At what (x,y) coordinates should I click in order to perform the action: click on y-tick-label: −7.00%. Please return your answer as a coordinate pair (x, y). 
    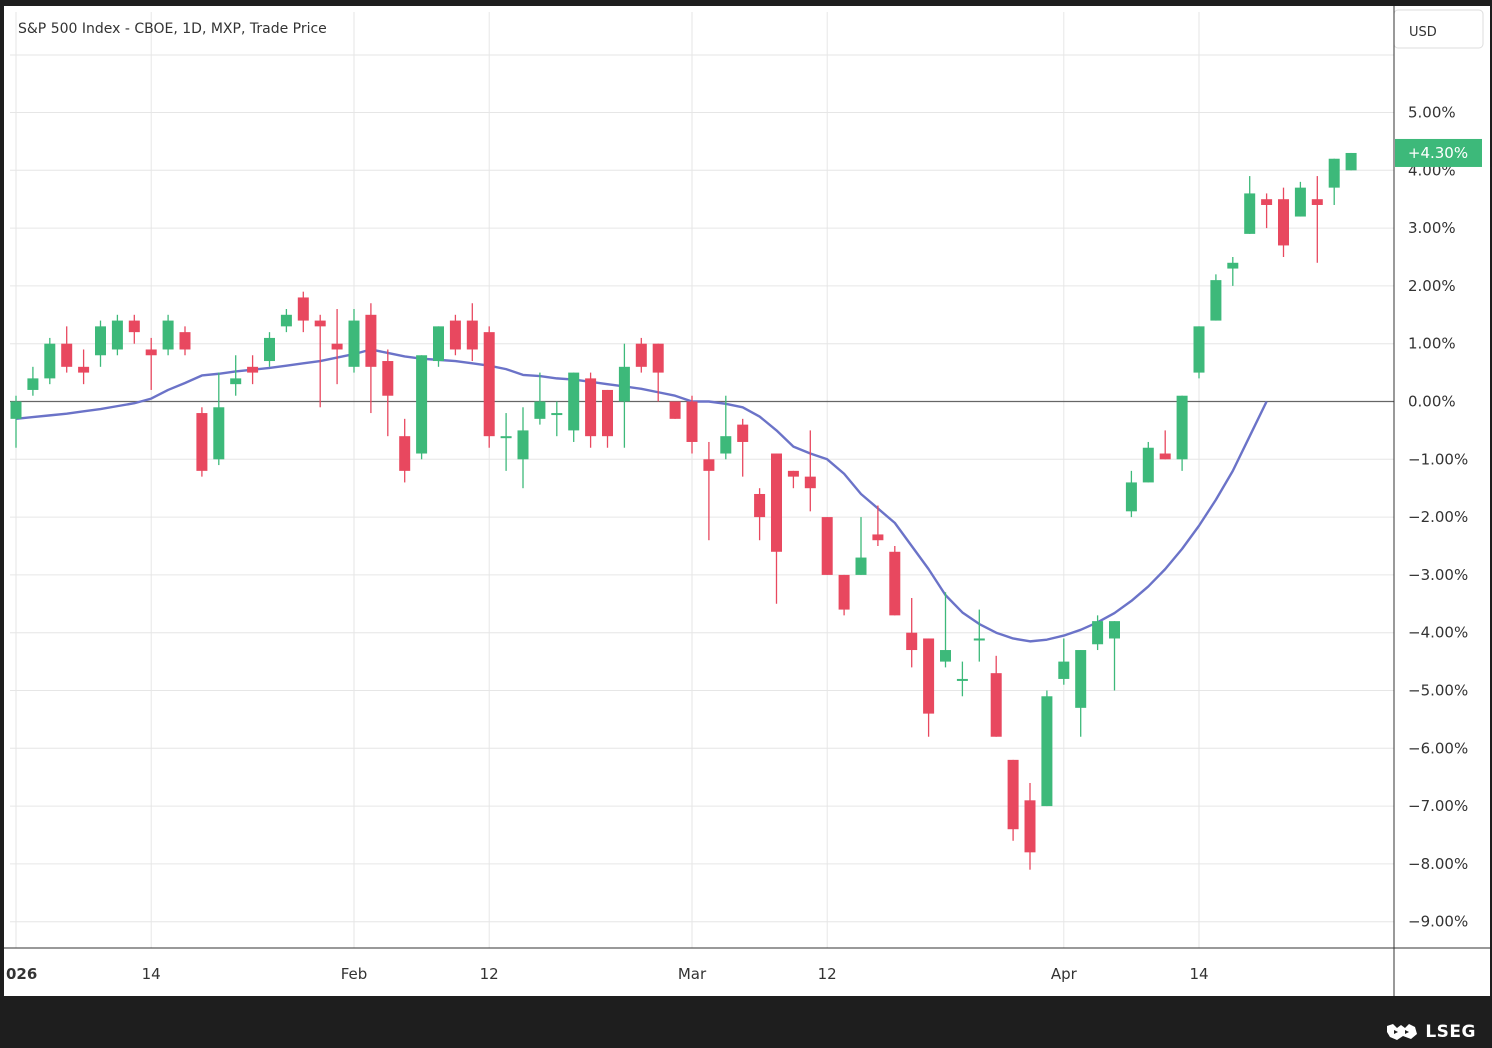
    Looking at the image, I should click on (1438, 806).